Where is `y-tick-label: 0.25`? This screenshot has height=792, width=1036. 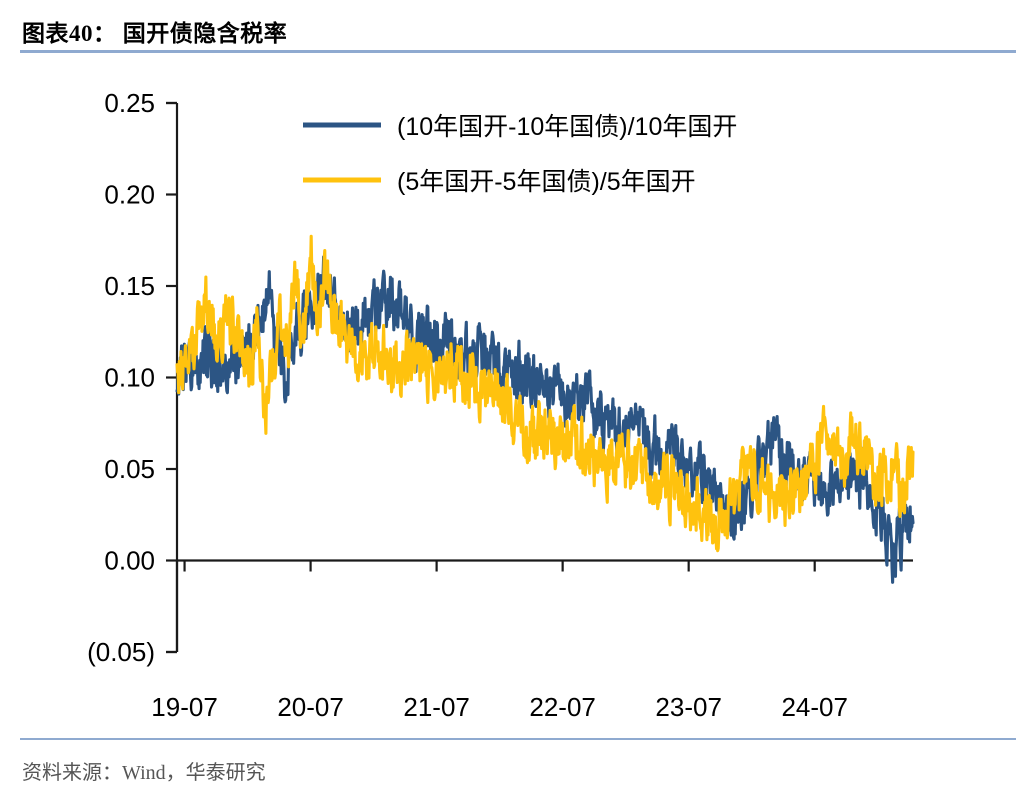
y-tick-label: 0.25 is located at coordinates (129, 103).